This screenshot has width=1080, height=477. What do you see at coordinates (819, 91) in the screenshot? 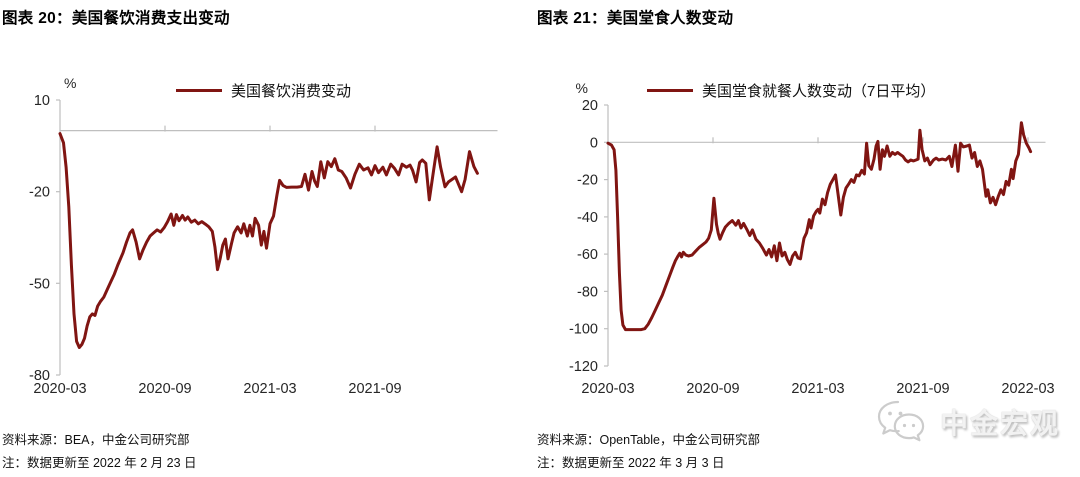
I see `legend-label: 美国堂食就餐人数变动（7日平均）` at bounding box center [819, 91].